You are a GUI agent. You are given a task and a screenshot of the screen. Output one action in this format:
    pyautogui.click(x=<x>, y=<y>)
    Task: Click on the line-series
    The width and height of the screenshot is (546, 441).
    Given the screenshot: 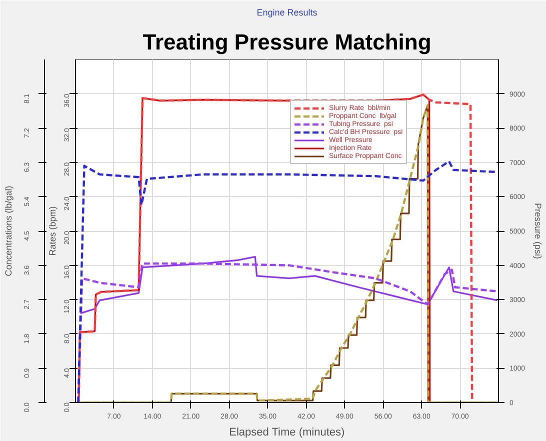 What is the action you would take?
    pyautogui.click(x=289, y=285)
    